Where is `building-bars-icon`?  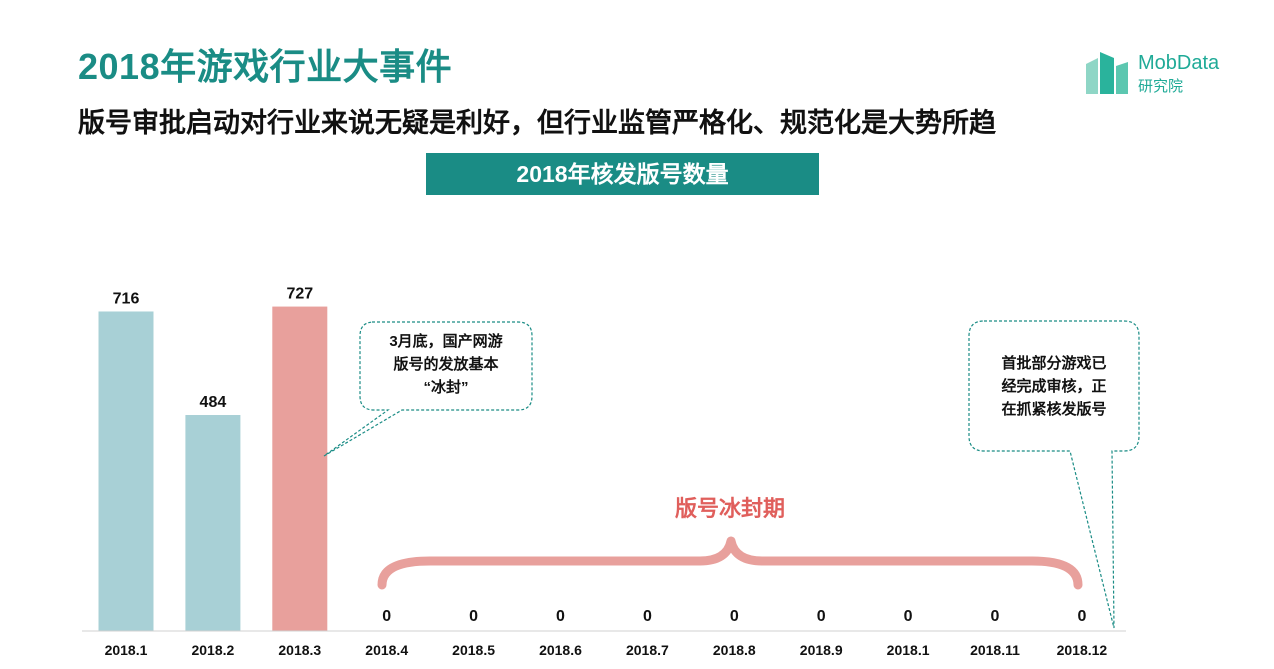 building-bars-icon is located at coordinates (1107, 73).